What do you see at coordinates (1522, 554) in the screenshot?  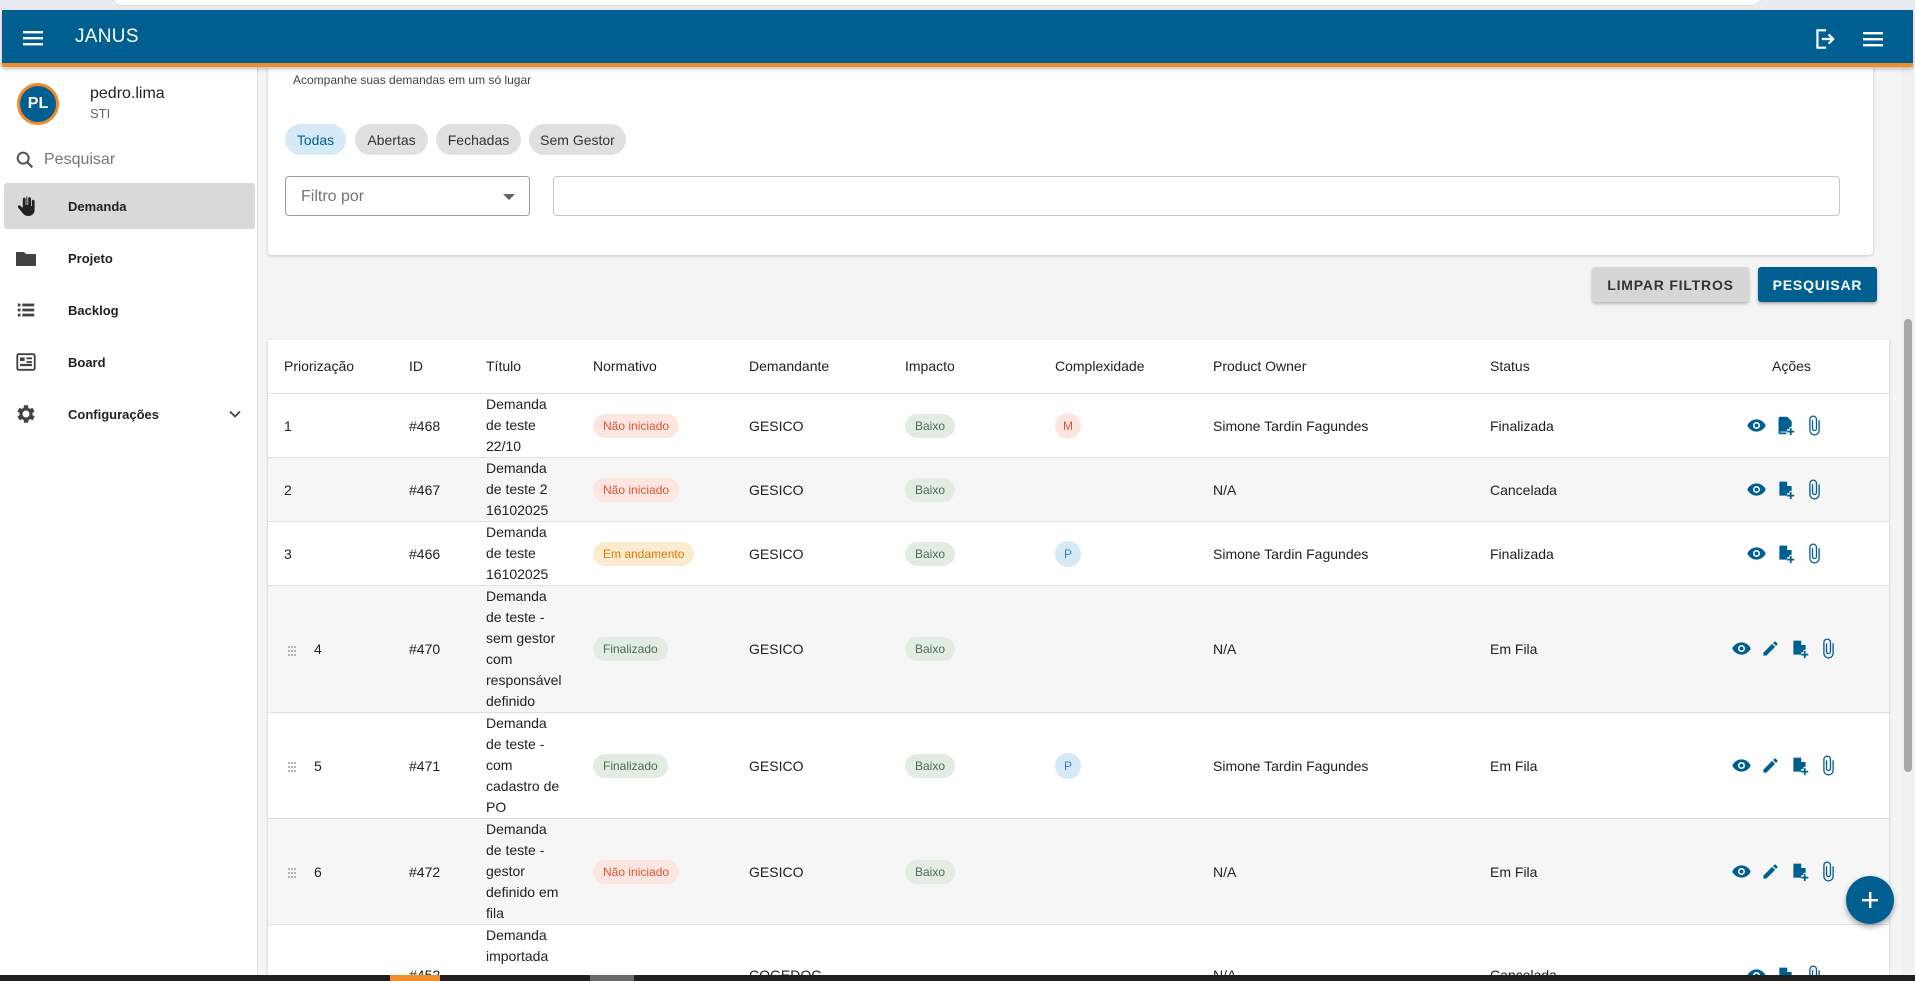 I see `cell-status: Finalizada` at bounding box center [1522, 554].